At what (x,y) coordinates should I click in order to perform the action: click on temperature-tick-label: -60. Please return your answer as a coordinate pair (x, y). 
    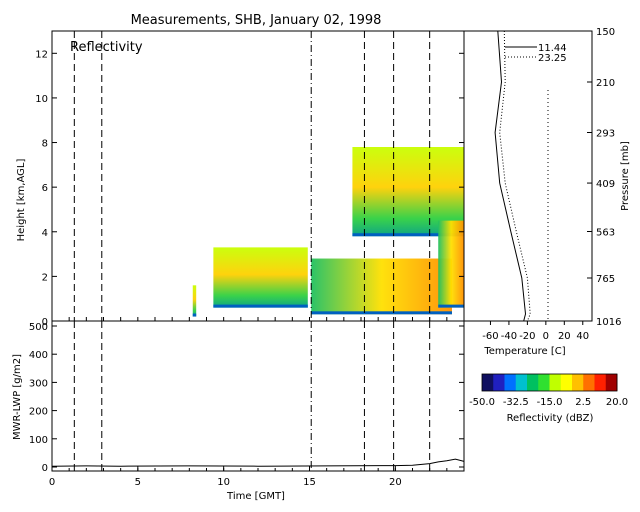
    Looking at the image, I should click on (490, 336).